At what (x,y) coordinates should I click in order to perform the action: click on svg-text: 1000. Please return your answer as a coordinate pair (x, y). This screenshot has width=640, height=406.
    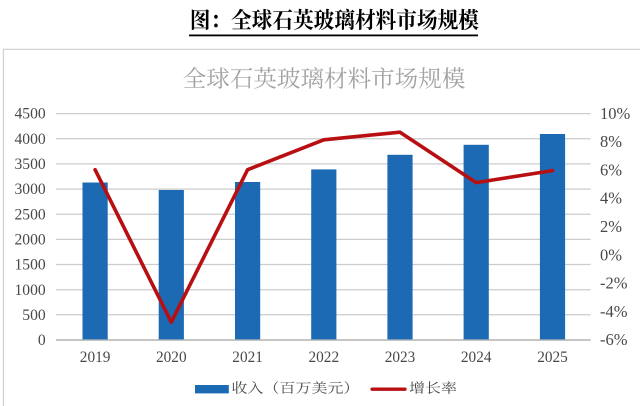
    Looking at the image, I should click on (30, 290).